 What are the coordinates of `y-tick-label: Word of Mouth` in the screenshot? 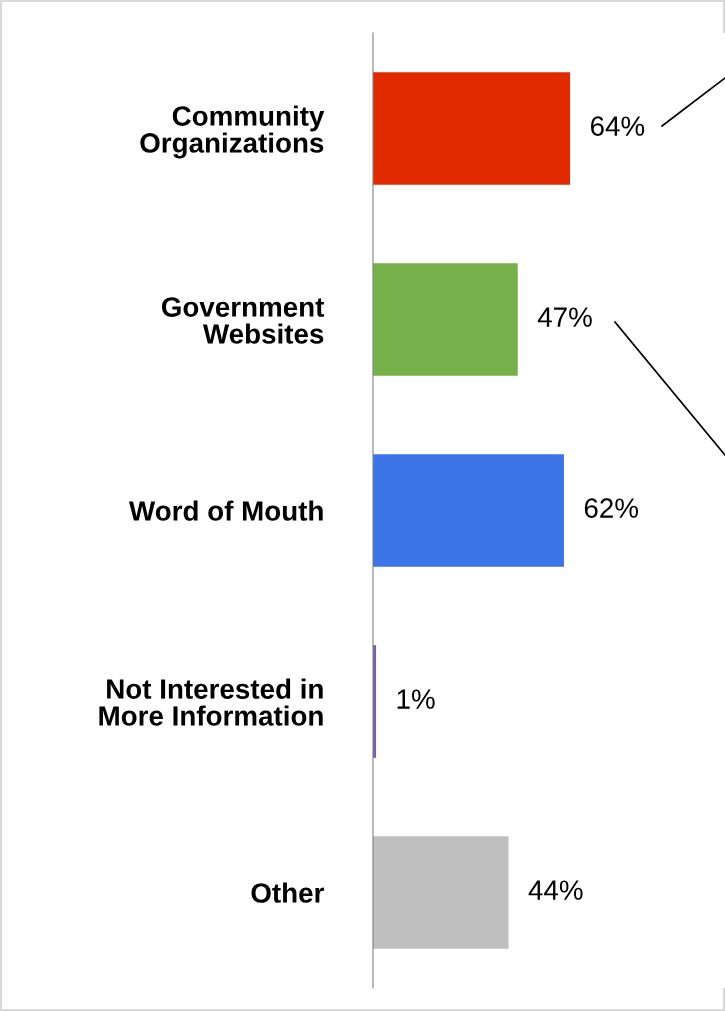 It's located at (226, 510).